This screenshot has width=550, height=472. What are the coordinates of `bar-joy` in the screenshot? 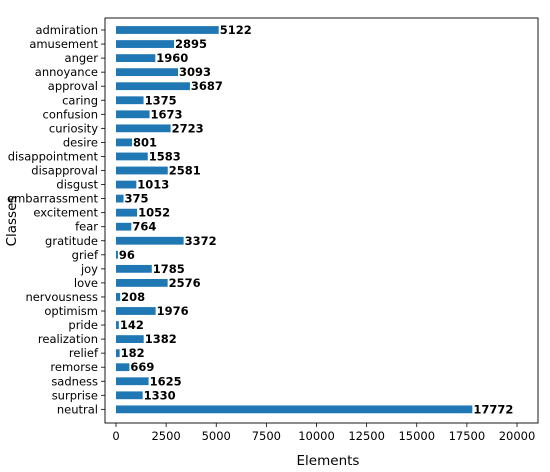 It's located at (134, 268).